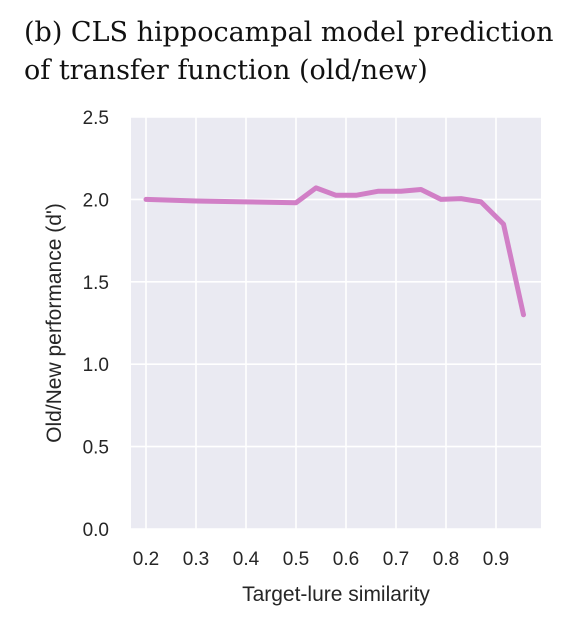 Image resolution: width=587 pixels, height=622 pixels. What do you see at coordinates (496, 559) in the screenshot?
I see `x-tick-label: 0.9` at bounding box center [496, 559].